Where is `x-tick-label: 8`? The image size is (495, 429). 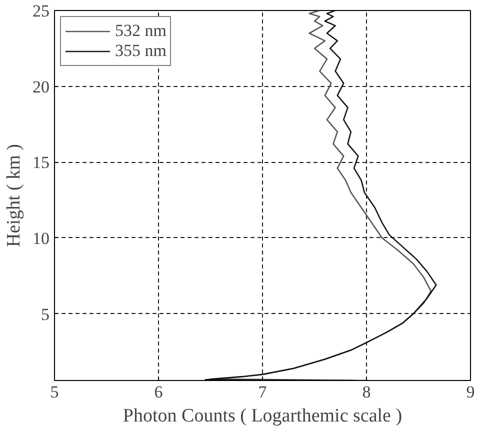
x-tick-label: 8 is located at coordinates (366, 392).